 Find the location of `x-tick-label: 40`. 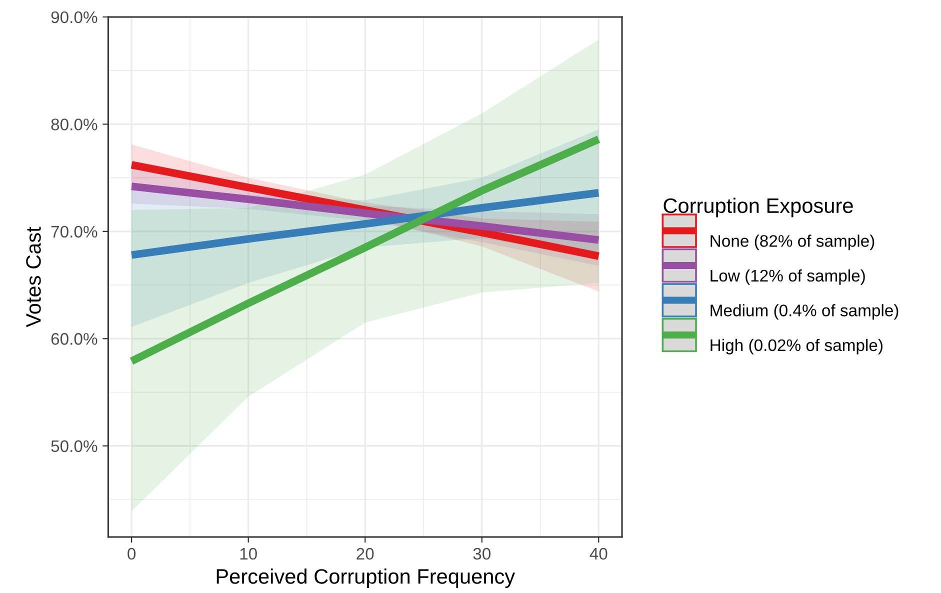

x-tick-label: 40 is located at coordinates (599, 554).